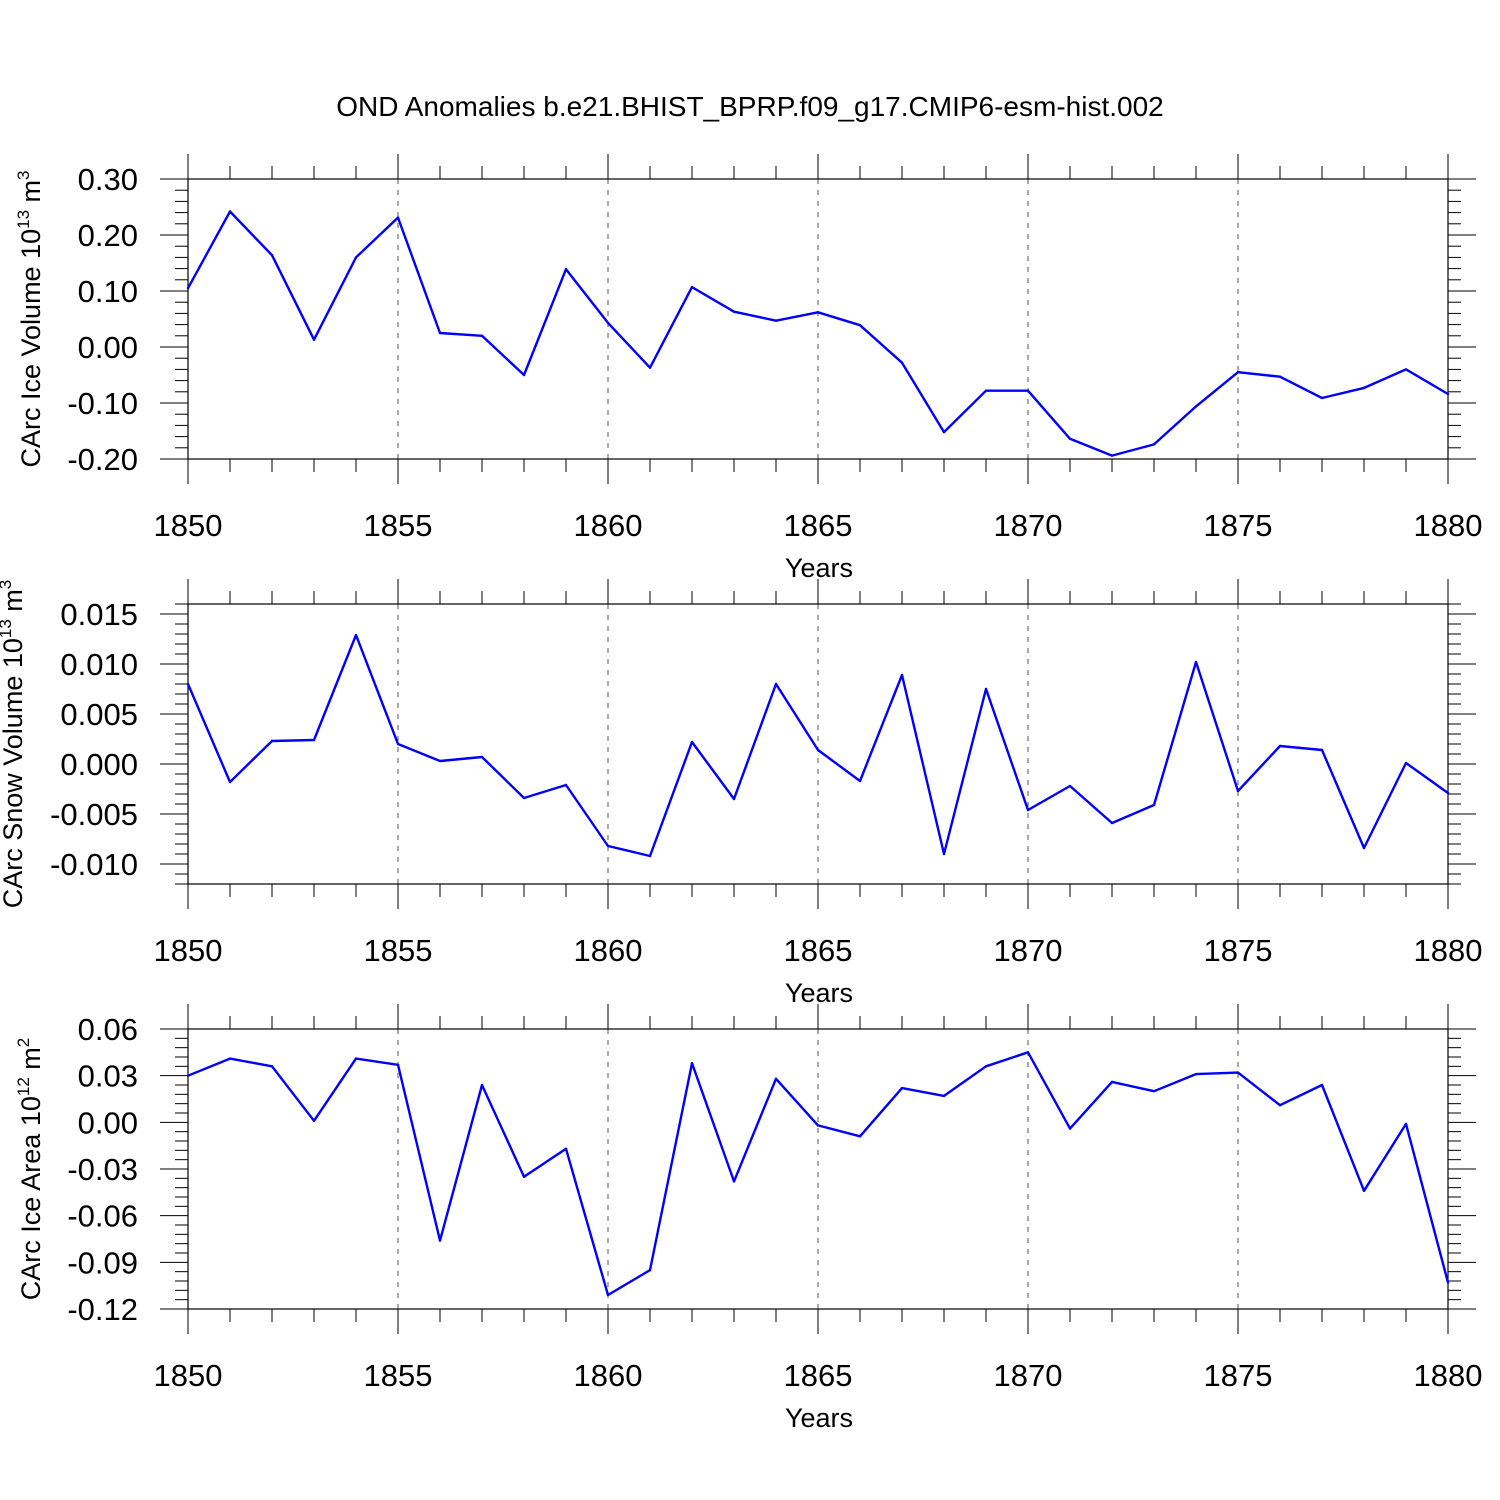 This screenshot has width=1500, height=1500. What do you see at coordinates (31, 1198) in the screenshot?
I see `y-axis-title-text: CArc Ice Area 10` at bounding box center [31, 1198].